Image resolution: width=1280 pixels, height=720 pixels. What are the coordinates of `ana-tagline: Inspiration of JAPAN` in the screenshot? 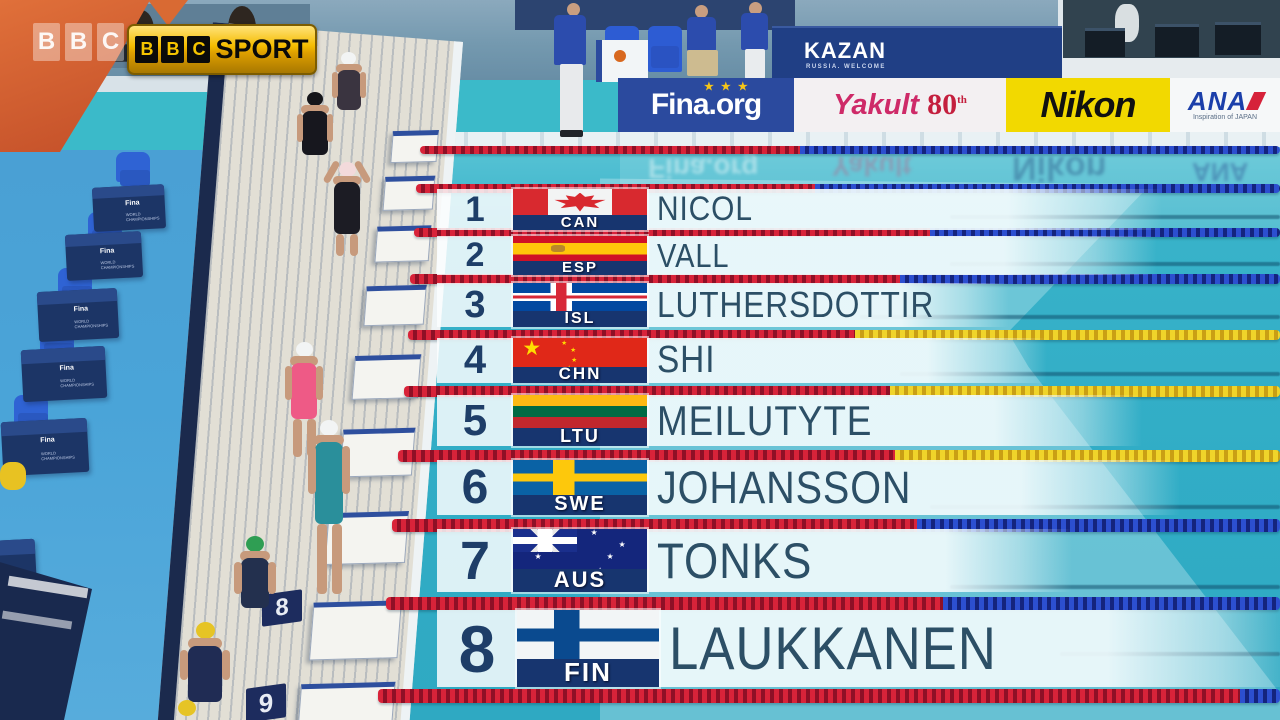 It's located at (1225, 117).